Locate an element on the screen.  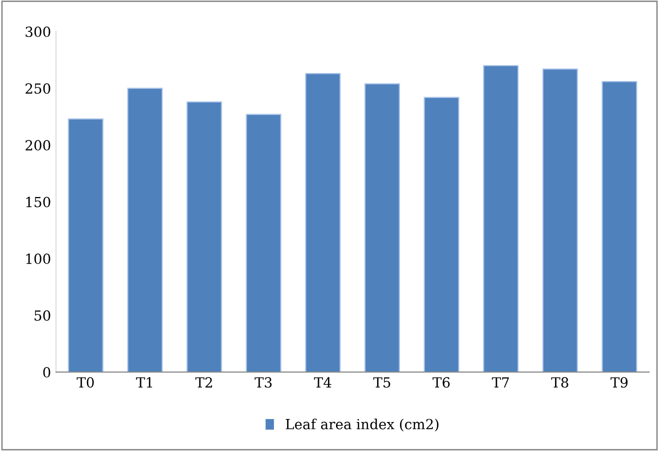
x-tick-label: T9 is located at coordinates (619, 382).